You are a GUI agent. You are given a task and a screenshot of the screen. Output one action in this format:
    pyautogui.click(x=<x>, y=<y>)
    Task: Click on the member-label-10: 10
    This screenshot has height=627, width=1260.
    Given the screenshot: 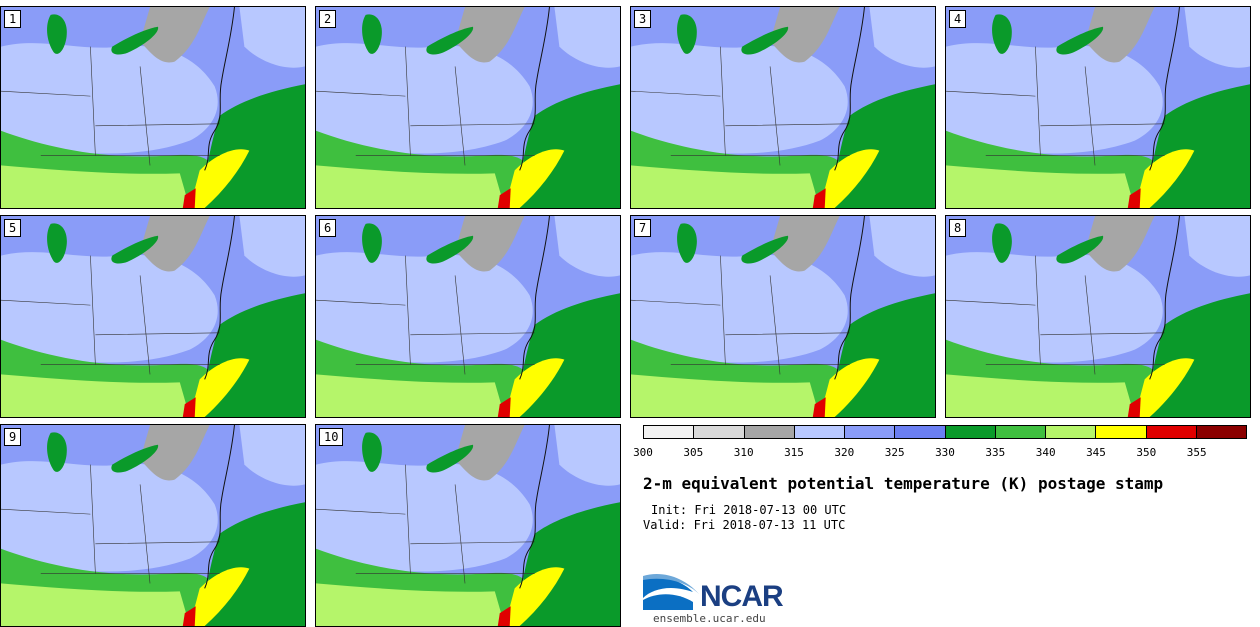 What is the action you would take?
    pyautogui.click(x=331, y=437)
    